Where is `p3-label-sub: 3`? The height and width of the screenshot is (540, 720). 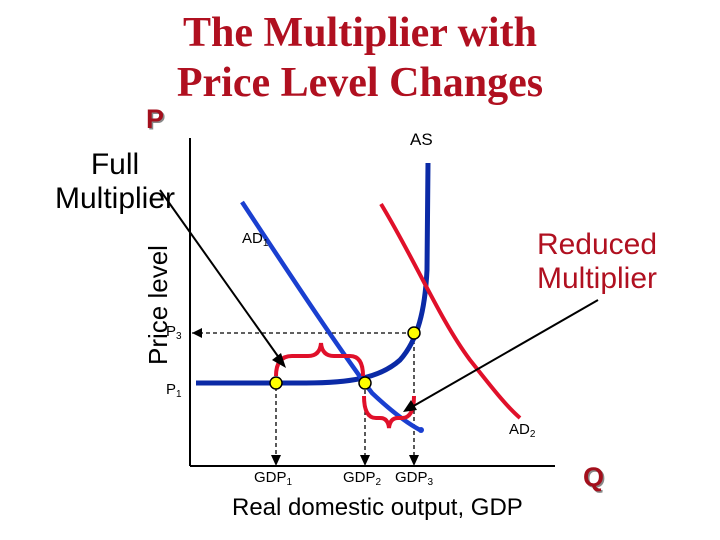
p3-label-sub: 3 is located at coordinates (179, 336).